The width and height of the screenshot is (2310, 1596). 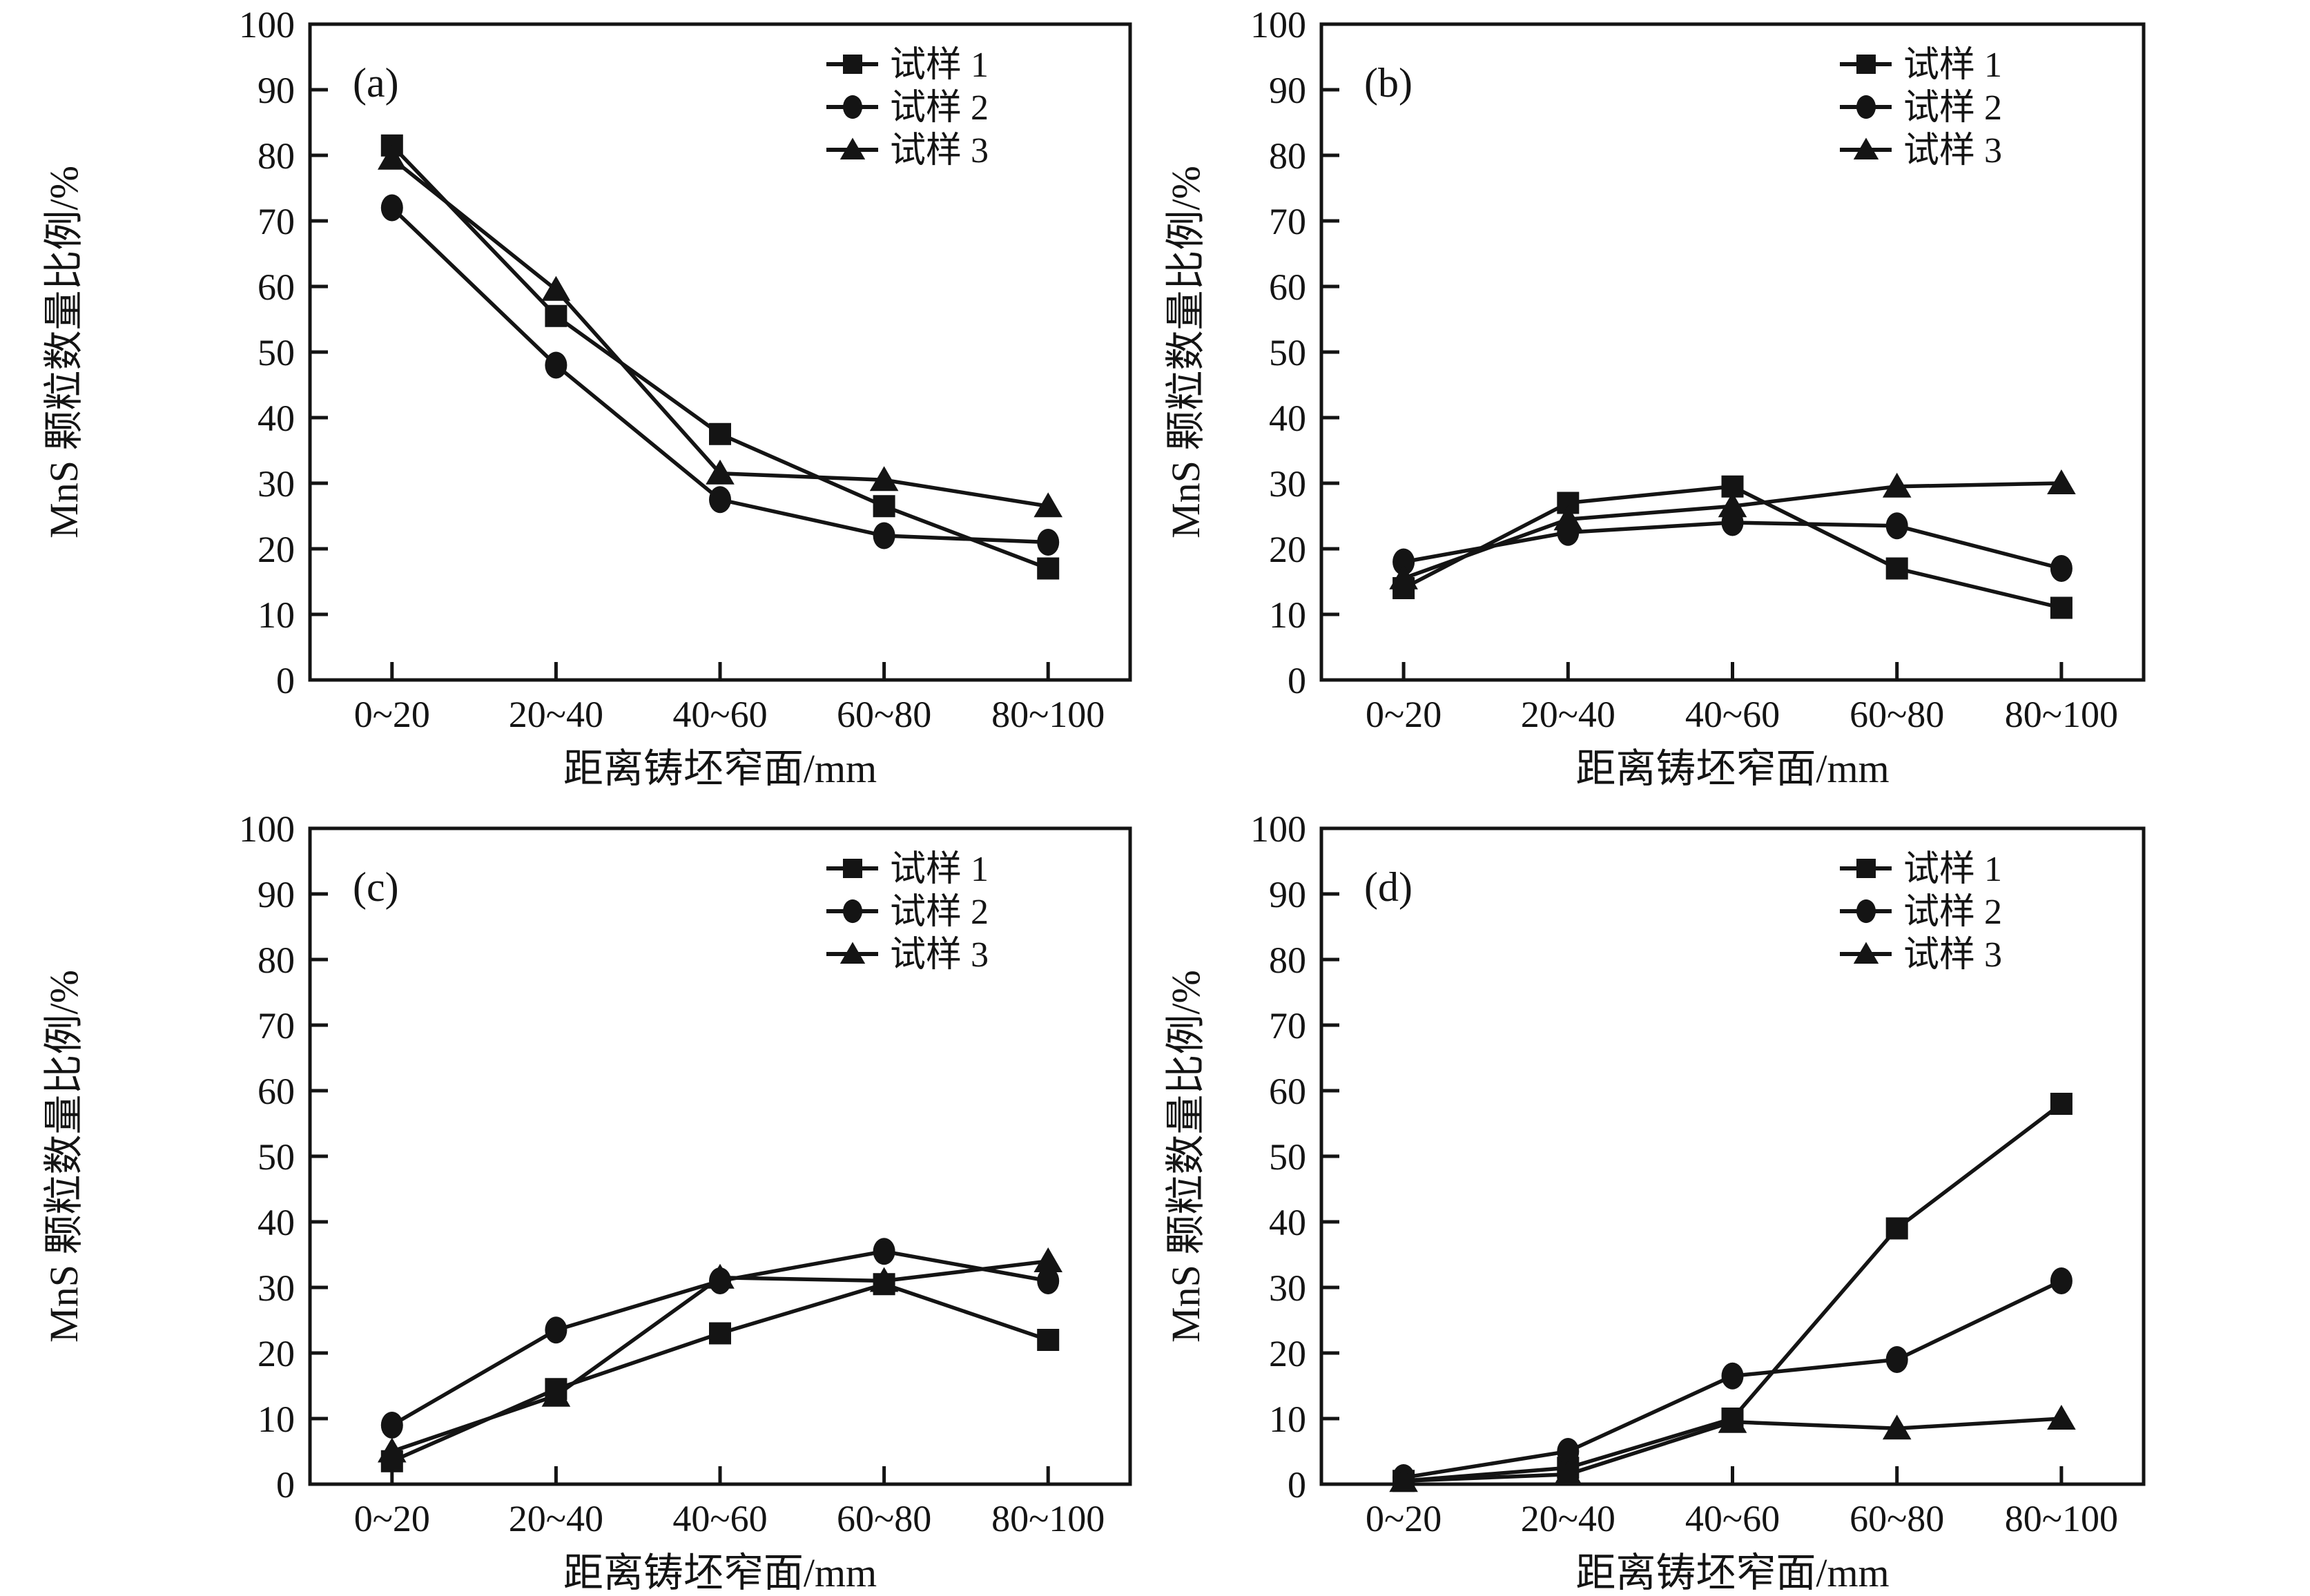 What do you see at coordinates (276, 90) in the screenshot?
I see `panel-a-y-tick-label: 90` at bounding box center [276, 90].